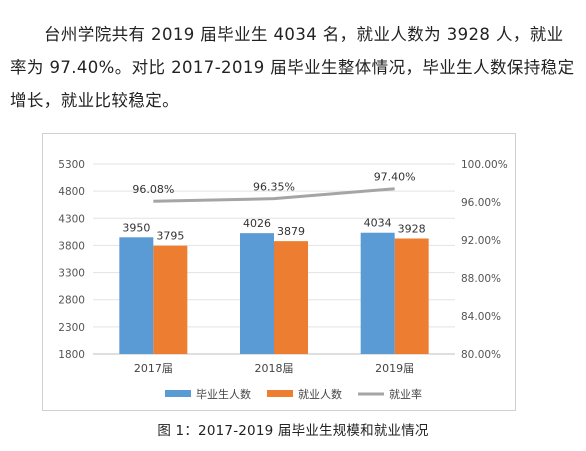  What do you see at coordinates (71, 165) in the screenshot?
I see `left-tick-label: 5300` at bounding box center [71, 165].